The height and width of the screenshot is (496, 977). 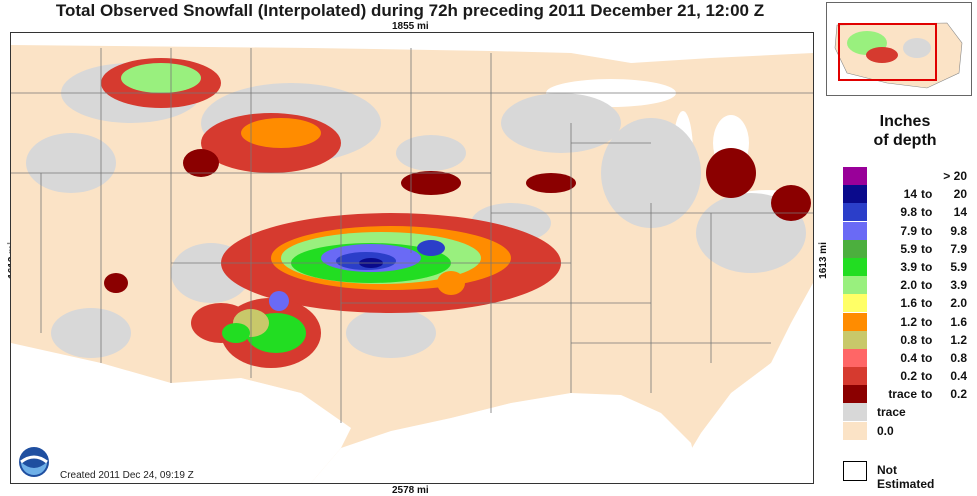 What do you see at coordinates (905, 121) in the screenshot?
I see `legend-title-line1: Inches` at bounding box center [905, 121].